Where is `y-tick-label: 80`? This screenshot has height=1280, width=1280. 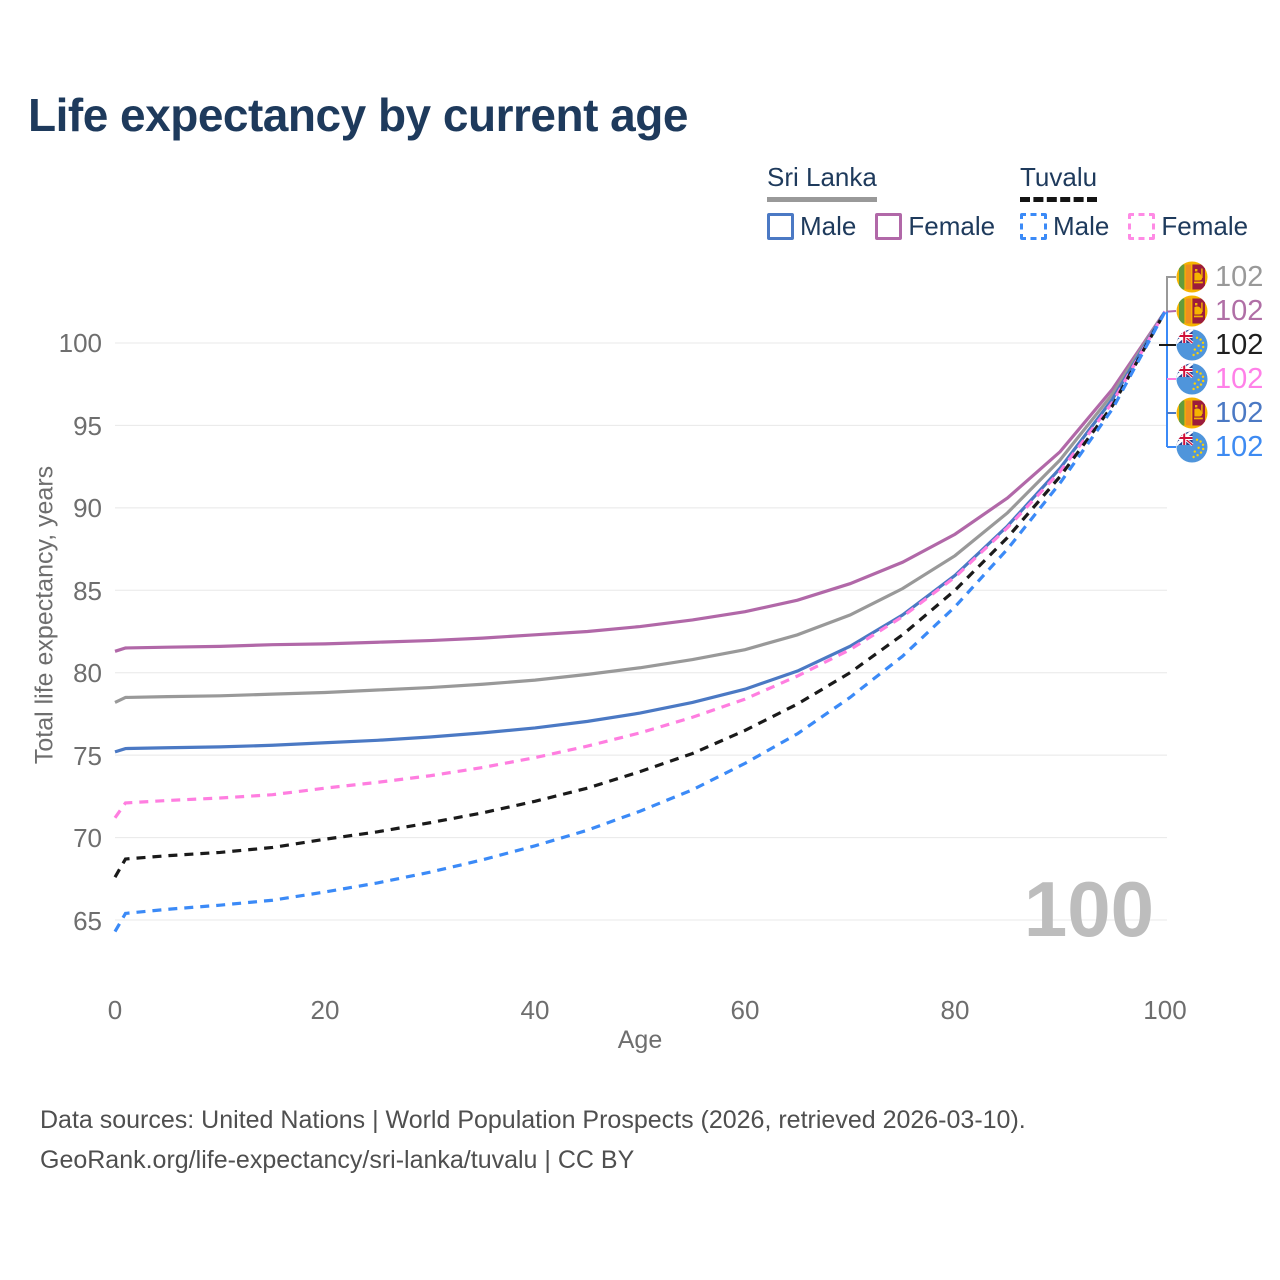
y-tick-label: 80 is located at coordinates (87, 673).